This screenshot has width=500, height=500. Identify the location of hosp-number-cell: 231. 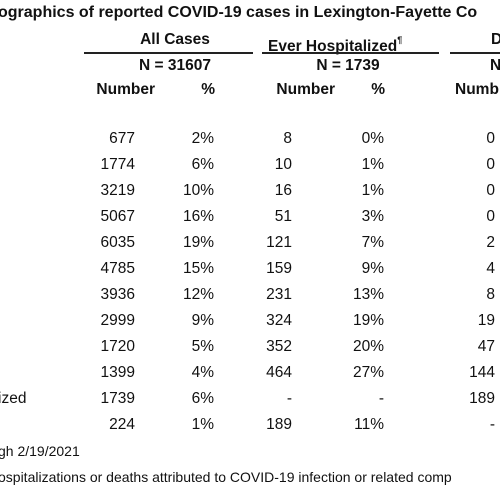
(279, 294).